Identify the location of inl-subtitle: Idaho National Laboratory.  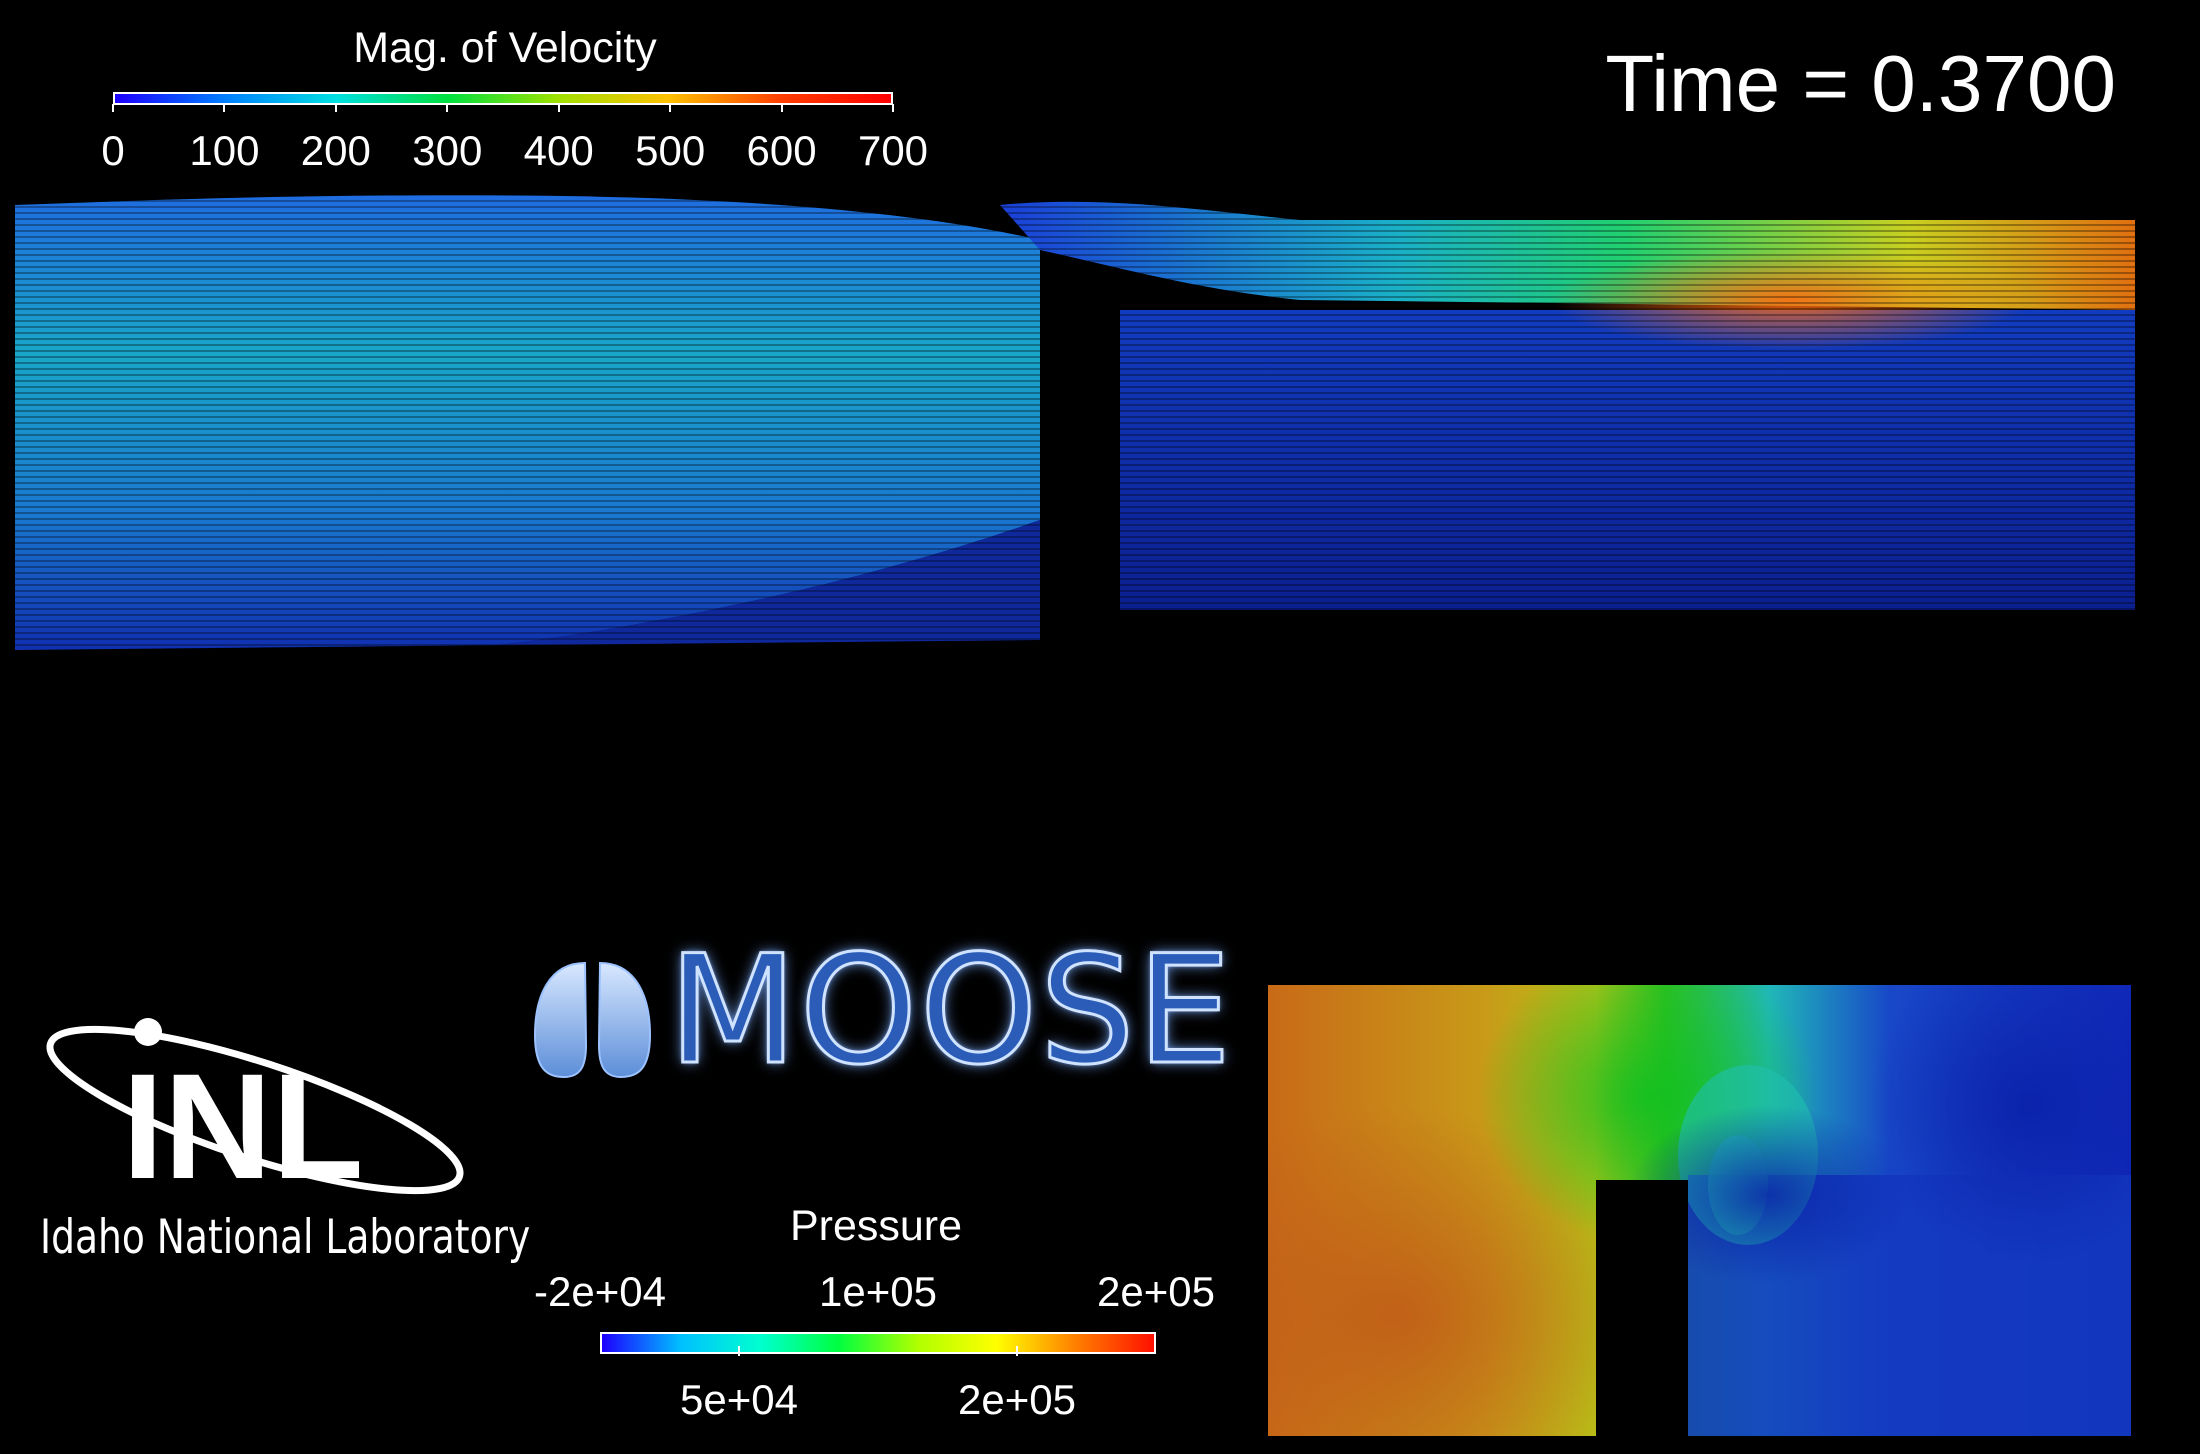
(285, 1237).